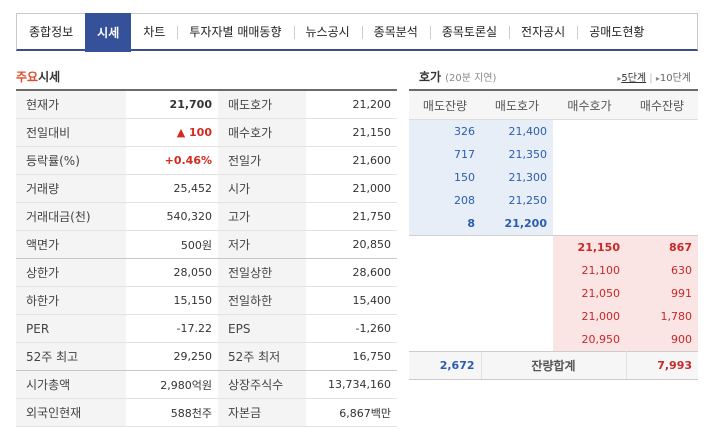 The height and width of the screenshot is (429, 707). I want to click on total-label: 잔량합계, so click(553, 365).